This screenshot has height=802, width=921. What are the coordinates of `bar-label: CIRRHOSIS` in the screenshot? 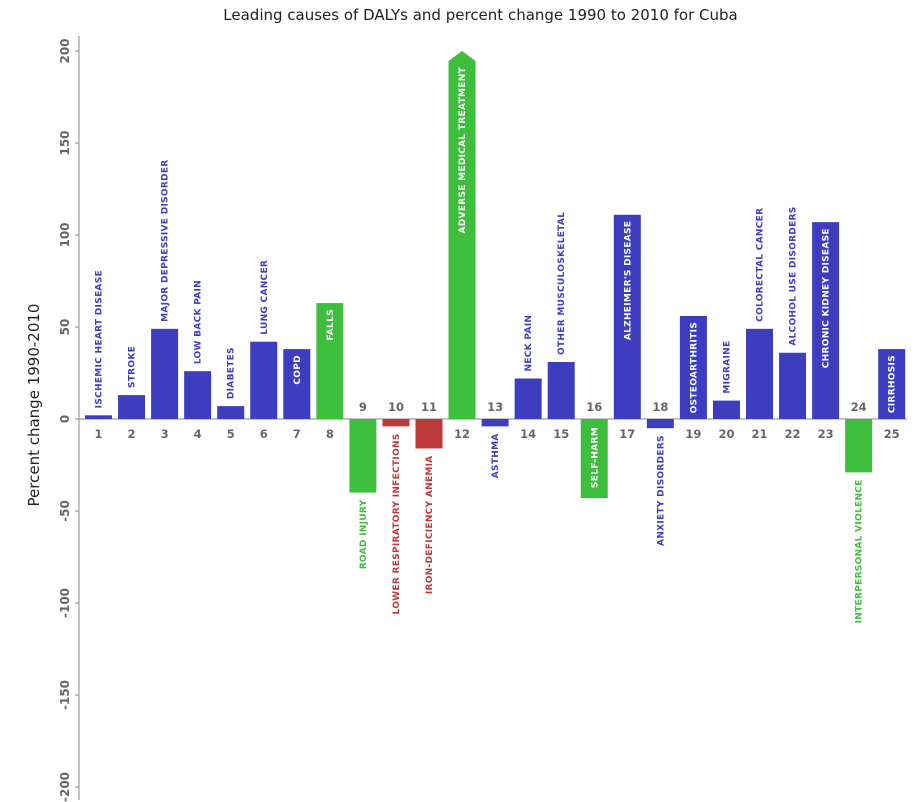 It's located at (893, 384).